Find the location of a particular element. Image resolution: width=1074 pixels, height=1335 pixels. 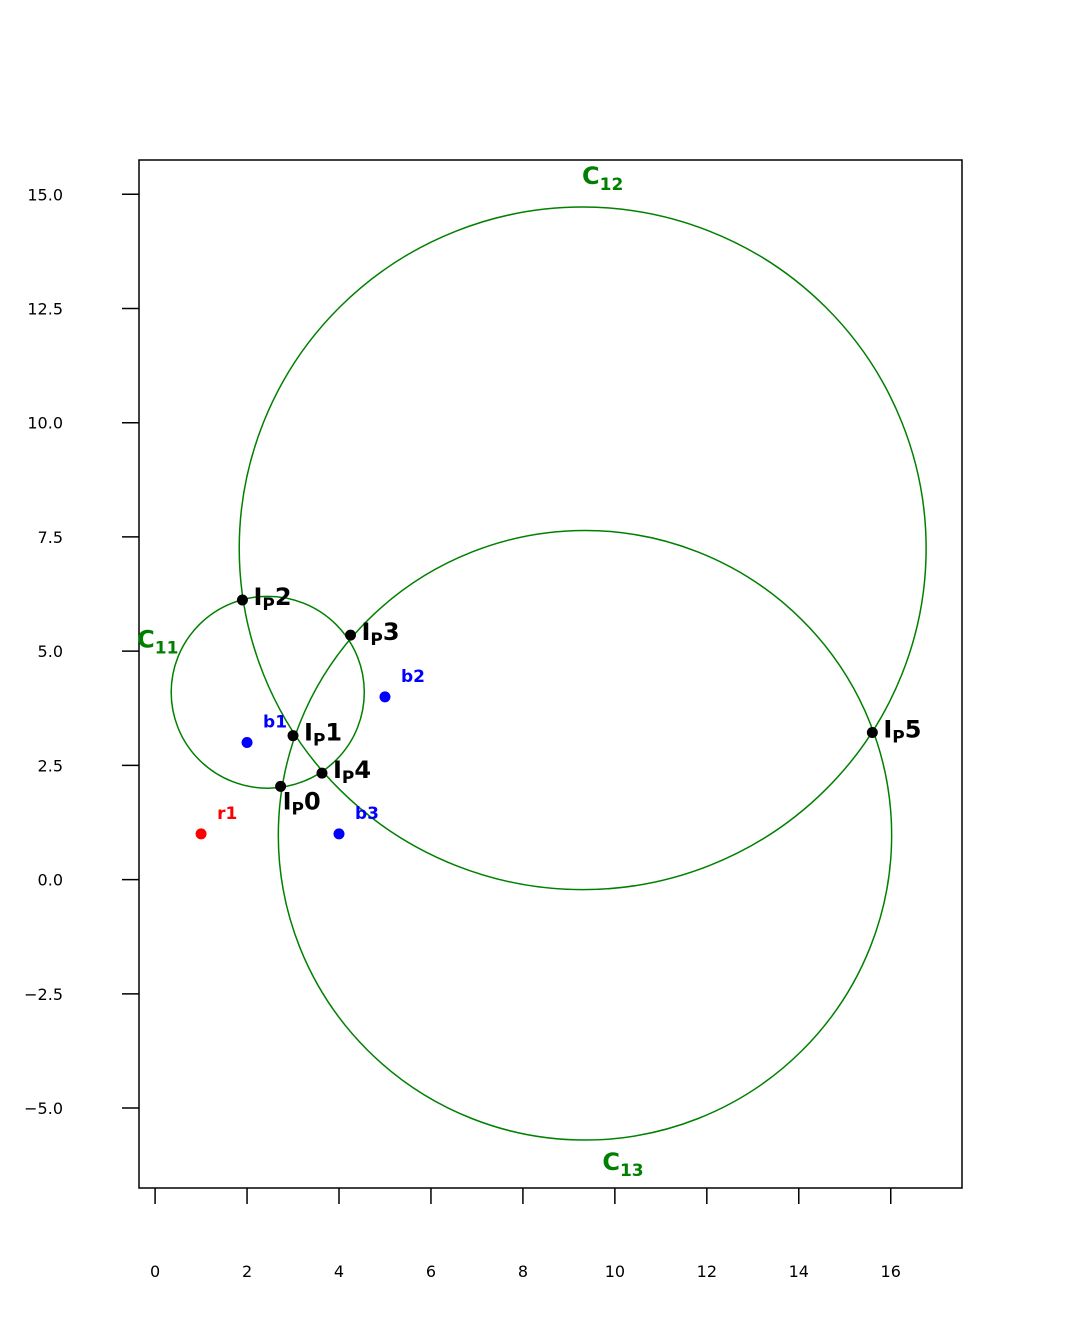

circle-label-12: C12 is located at coordinates (602, 178).